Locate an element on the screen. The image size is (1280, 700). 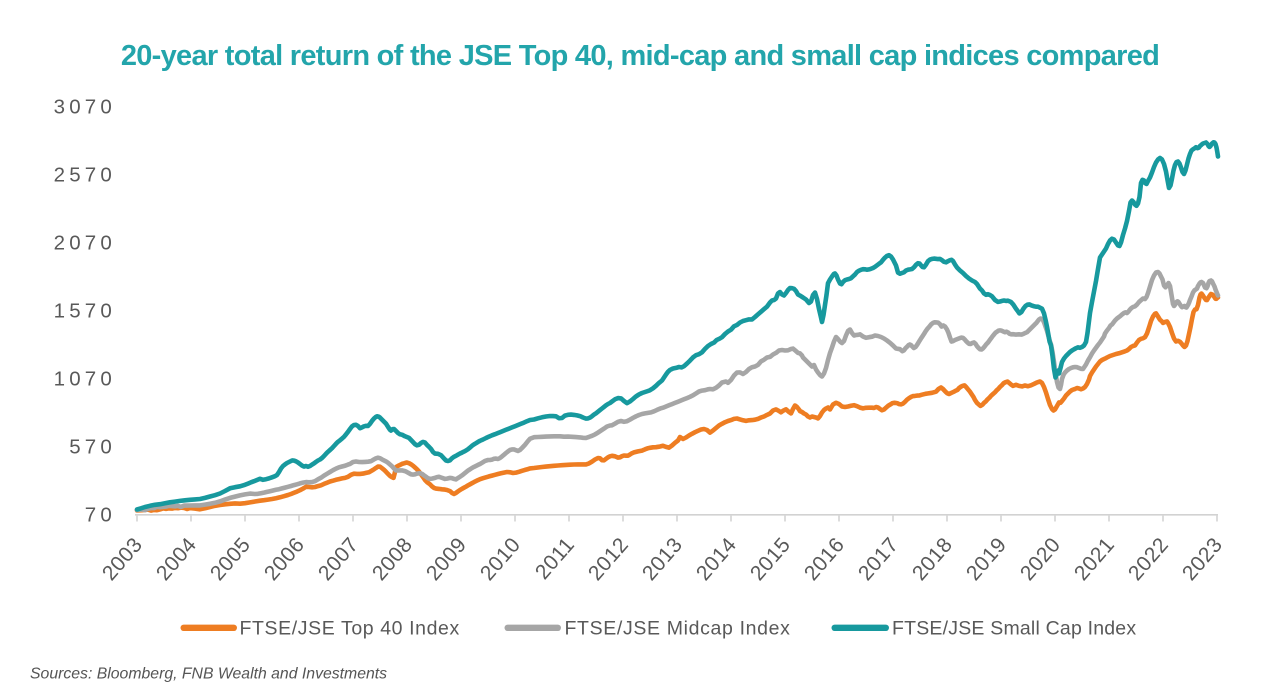
svg-text: 2023 is located at coordinates (1202, 559).